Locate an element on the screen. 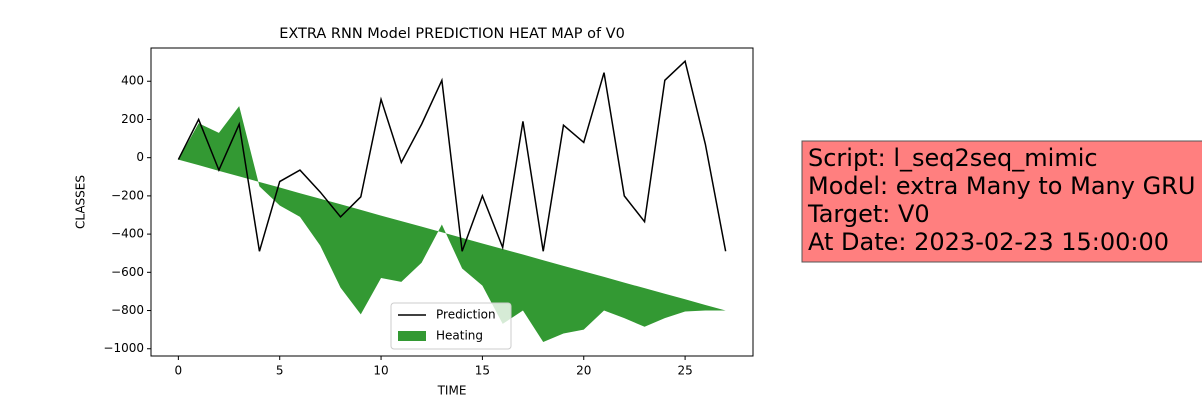 This screenshot has width=1202, height=400. annotation-line: At Date: 2023-02-23 15:00:00 is located at coordinates (988, 242).